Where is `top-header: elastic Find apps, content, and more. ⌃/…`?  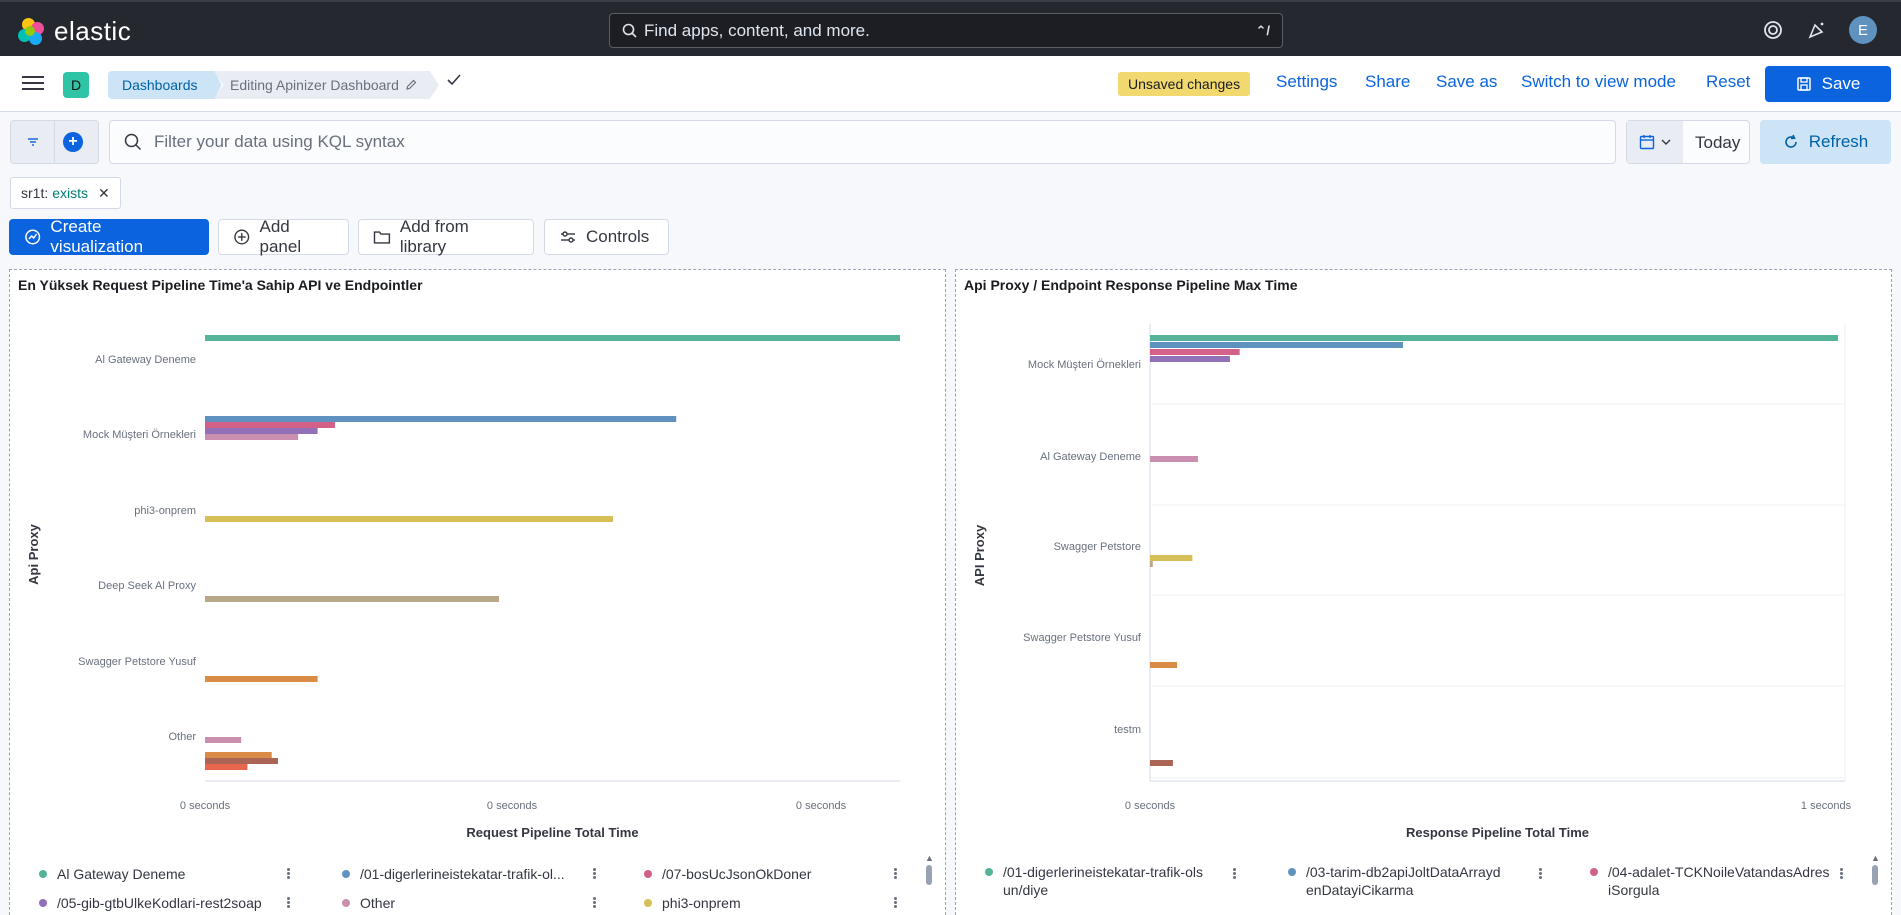
top-header: elastic Find apps, content, and more. ⌃/… is located at coordinates (950, 28).